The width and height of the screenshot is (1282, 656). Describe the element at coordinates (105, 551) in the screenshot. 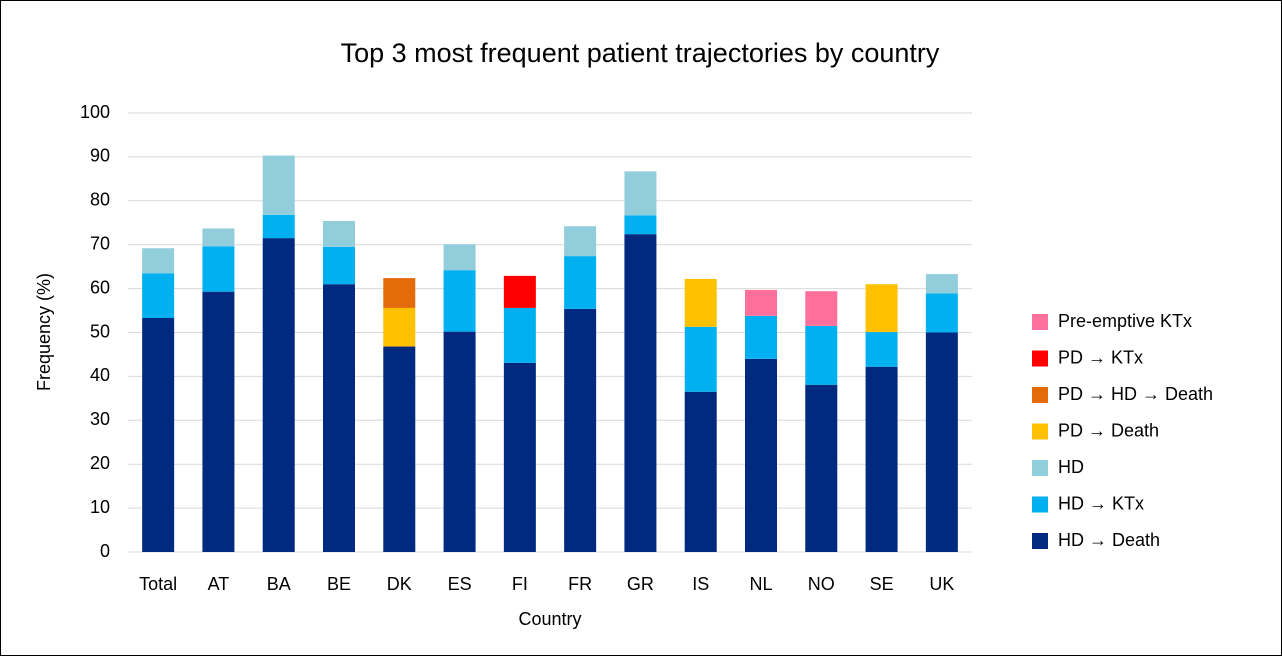

I see `y-tick-label: 0` at that location.